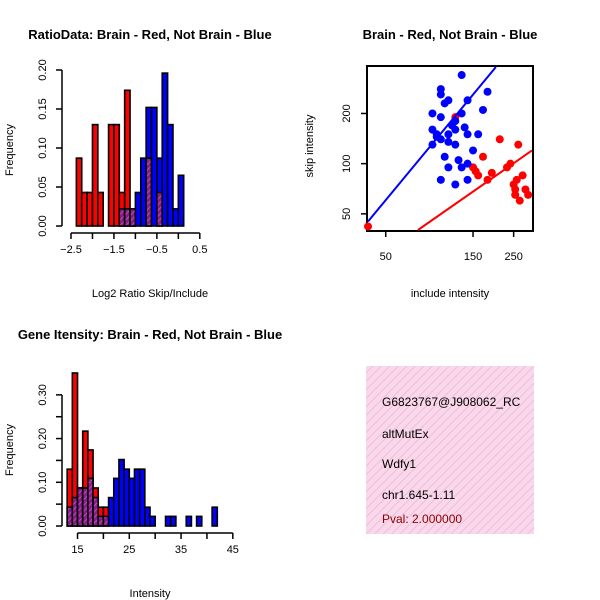  What do you see at coordinates (150, 294) in the screenshot?
I see `ratio-histogram-xlabel: Log2 Ratio Skip/Include` at bounding box center [150, 294].